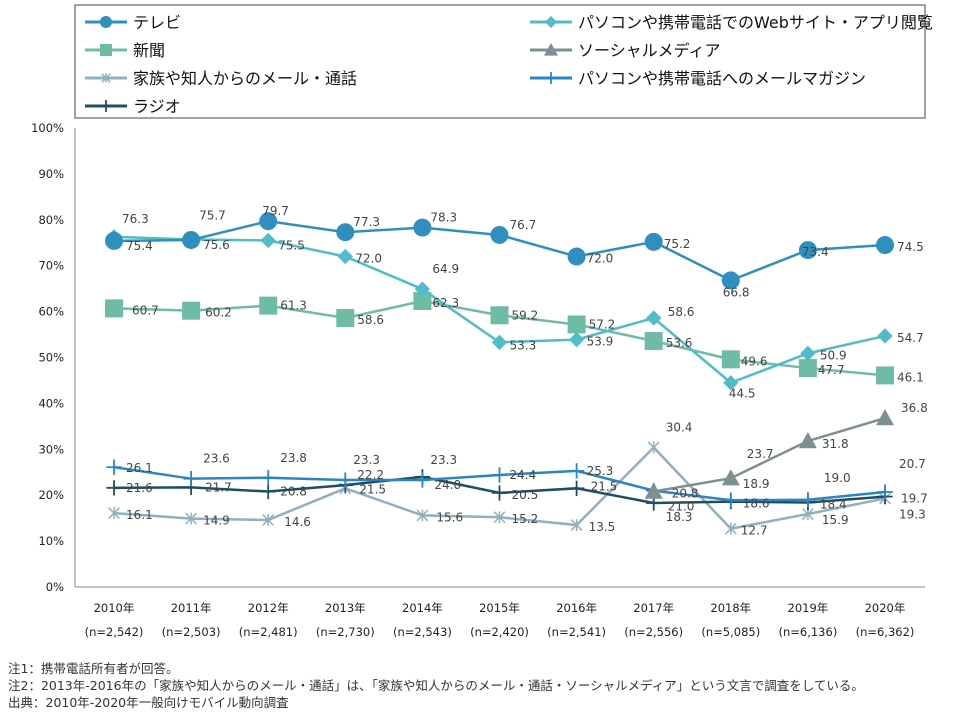 Image resolution: width=960 pixels, height=720 pixels. What do you see at coordinates (297, 522) in the screenshot?
I see `data-label: 14.6` at bounding box center [297, 522].